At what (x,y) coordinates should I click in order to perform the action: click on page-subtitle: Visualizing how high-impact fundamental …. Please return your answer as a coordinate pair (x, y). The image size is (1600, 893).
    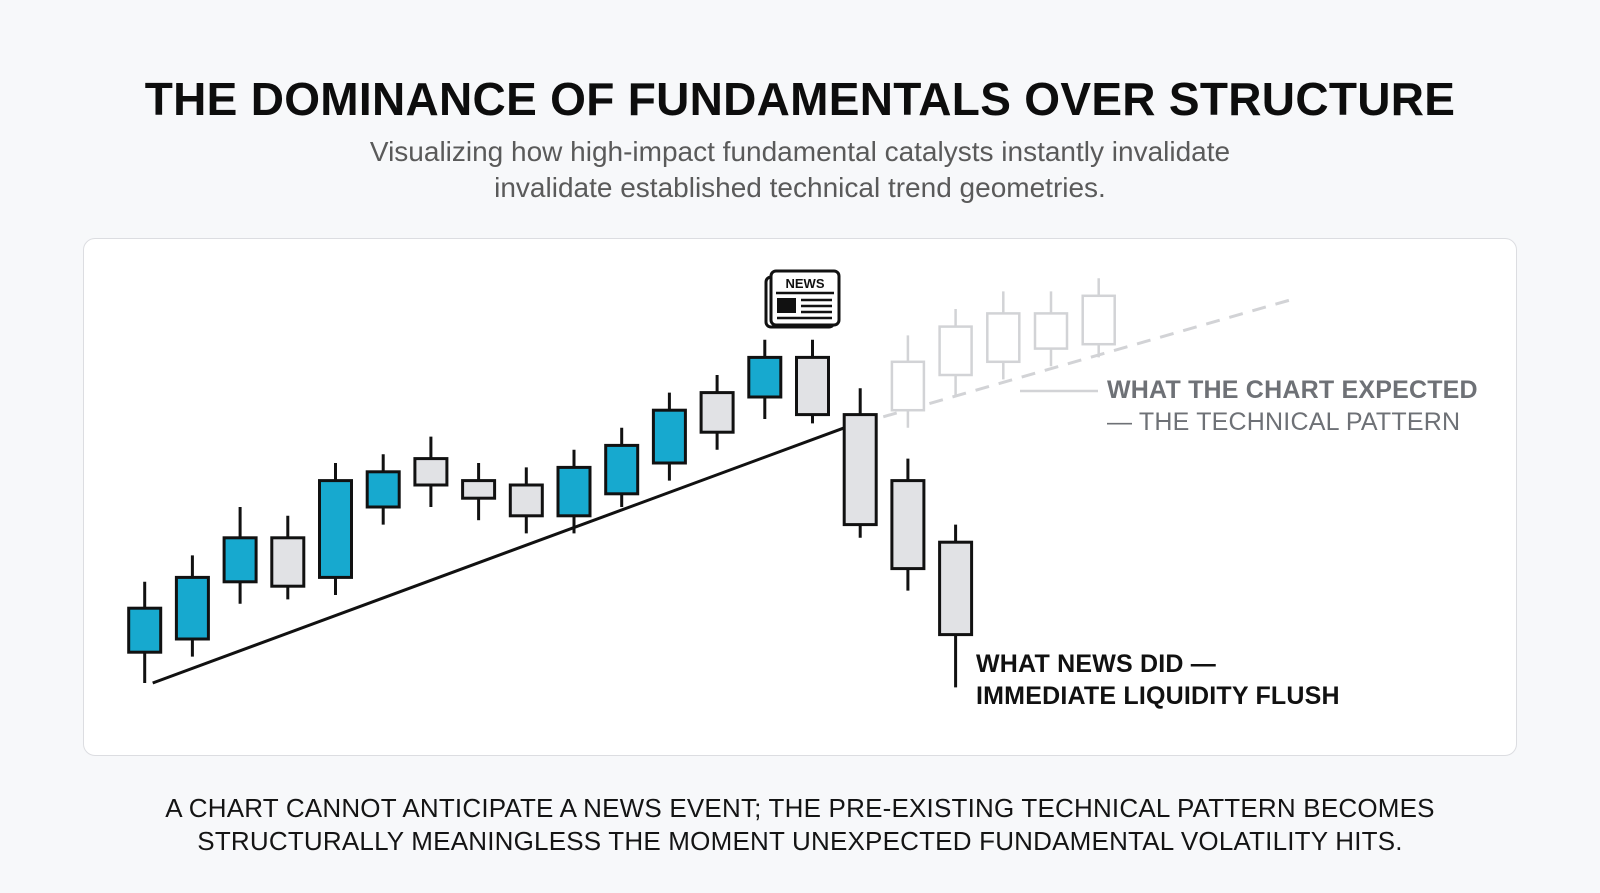
    Looking at the image, I should click on (800, 170).